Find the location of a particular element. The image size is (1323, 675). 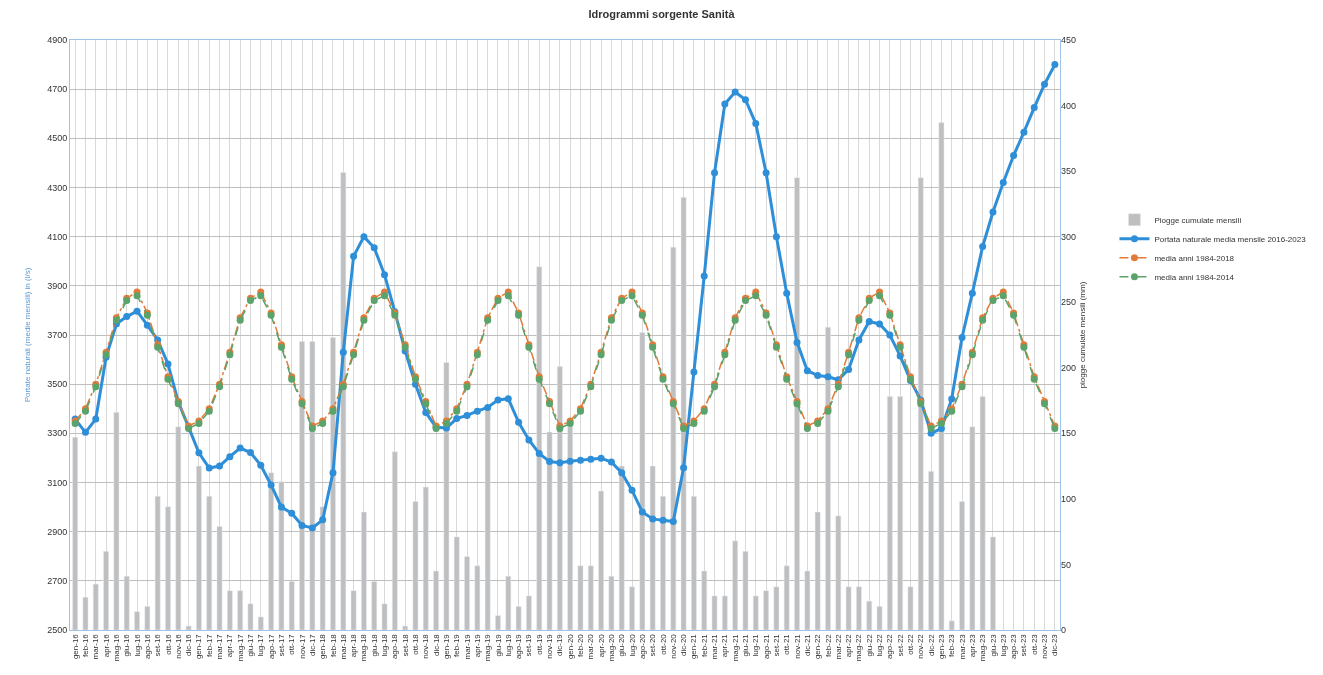

x-tick-label: lug-17 is located at coordinates (261, 645).